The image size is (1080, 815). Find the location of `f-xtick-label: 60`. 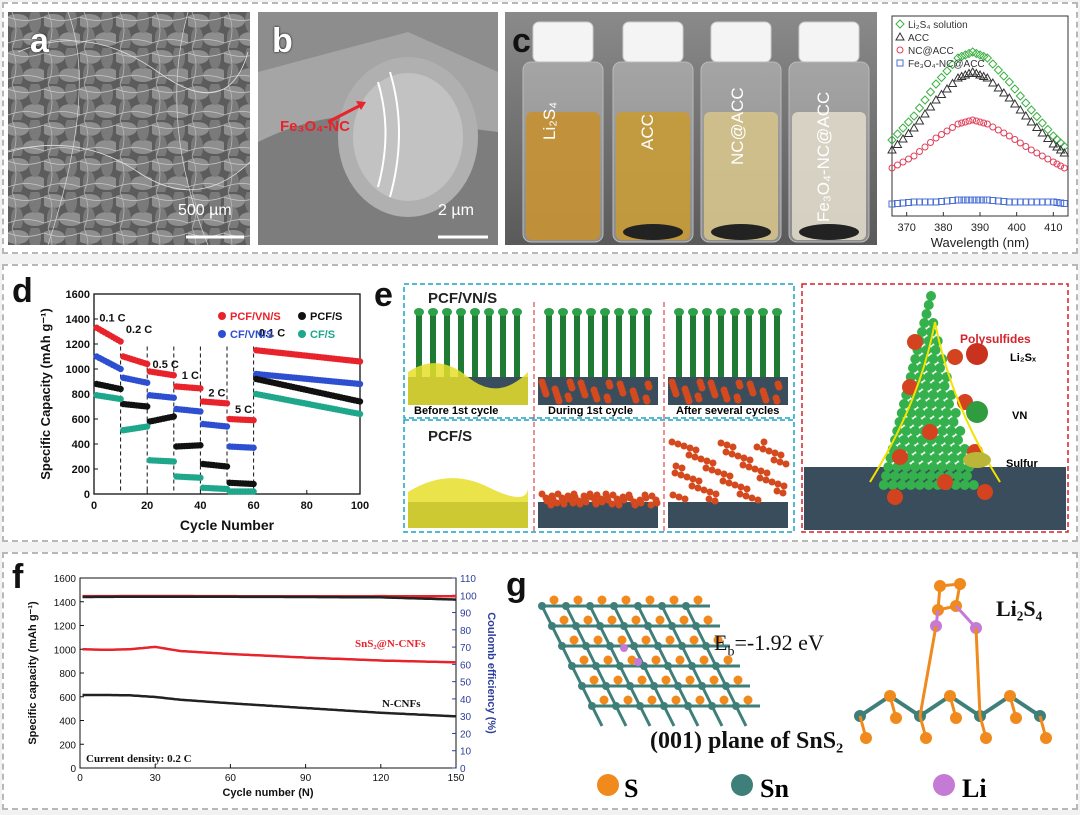

f-xtick-label: 60 is located at coordinates (231, 778).